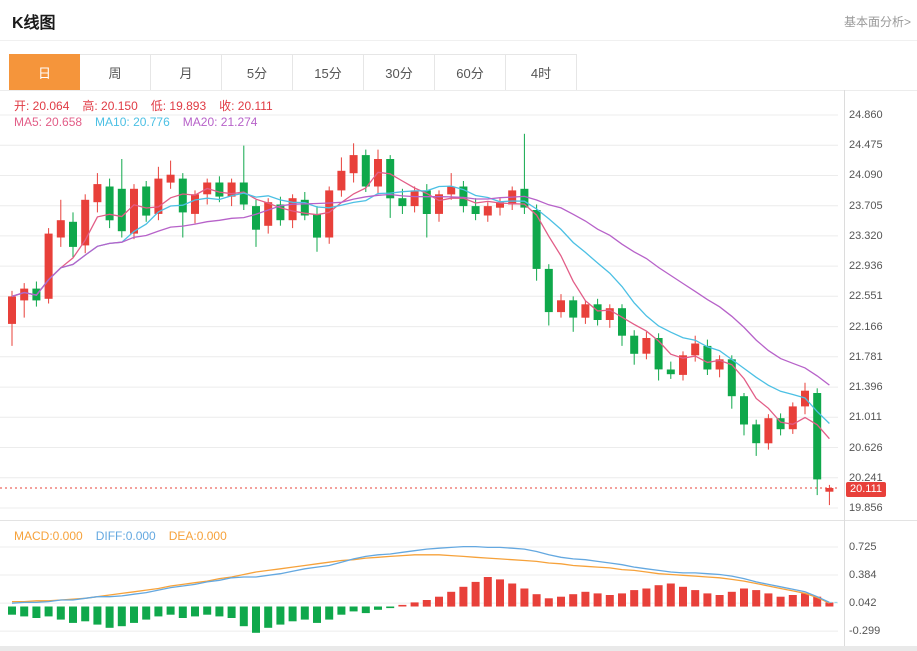  What do you see at coordinates (866, 357) in the screenshot?
I see `price-axis-label: 21.781` at bounding box center [866, 357].